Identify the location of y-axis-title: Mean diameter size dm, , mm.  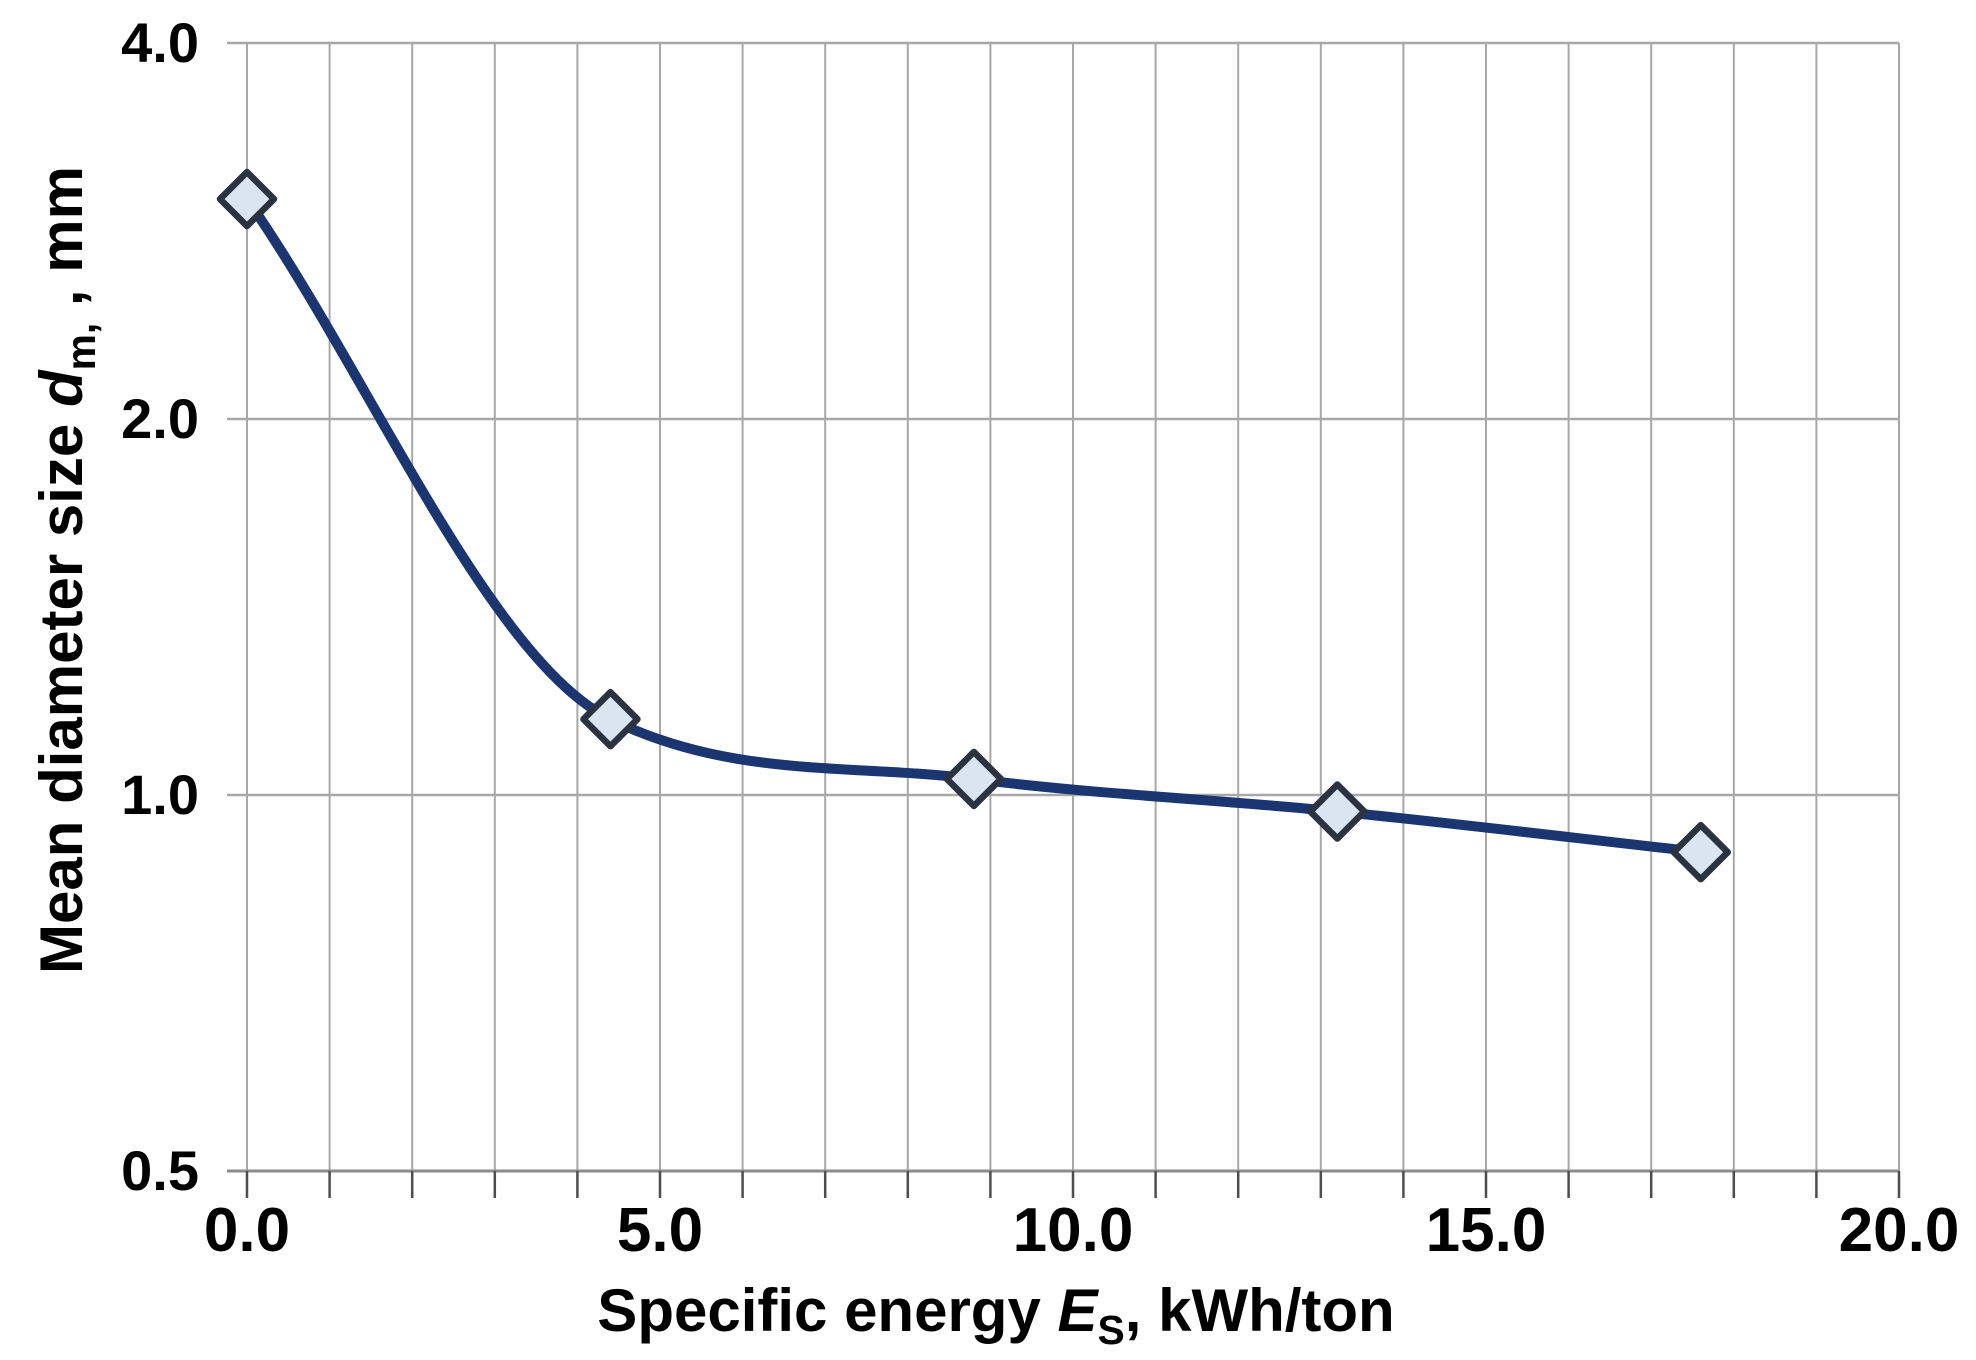
(66, 570).